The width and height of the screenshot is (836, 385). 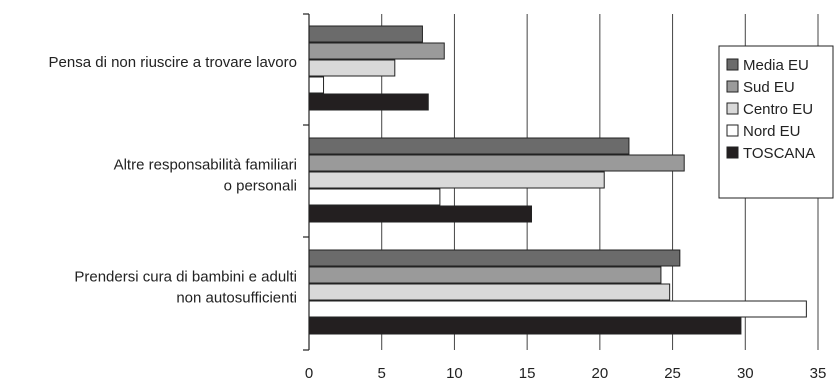 What do you see at coordinates (382, 373) in the screenshot?
I see `x-tick-label-5: 5` at bounding box center [382, 373].